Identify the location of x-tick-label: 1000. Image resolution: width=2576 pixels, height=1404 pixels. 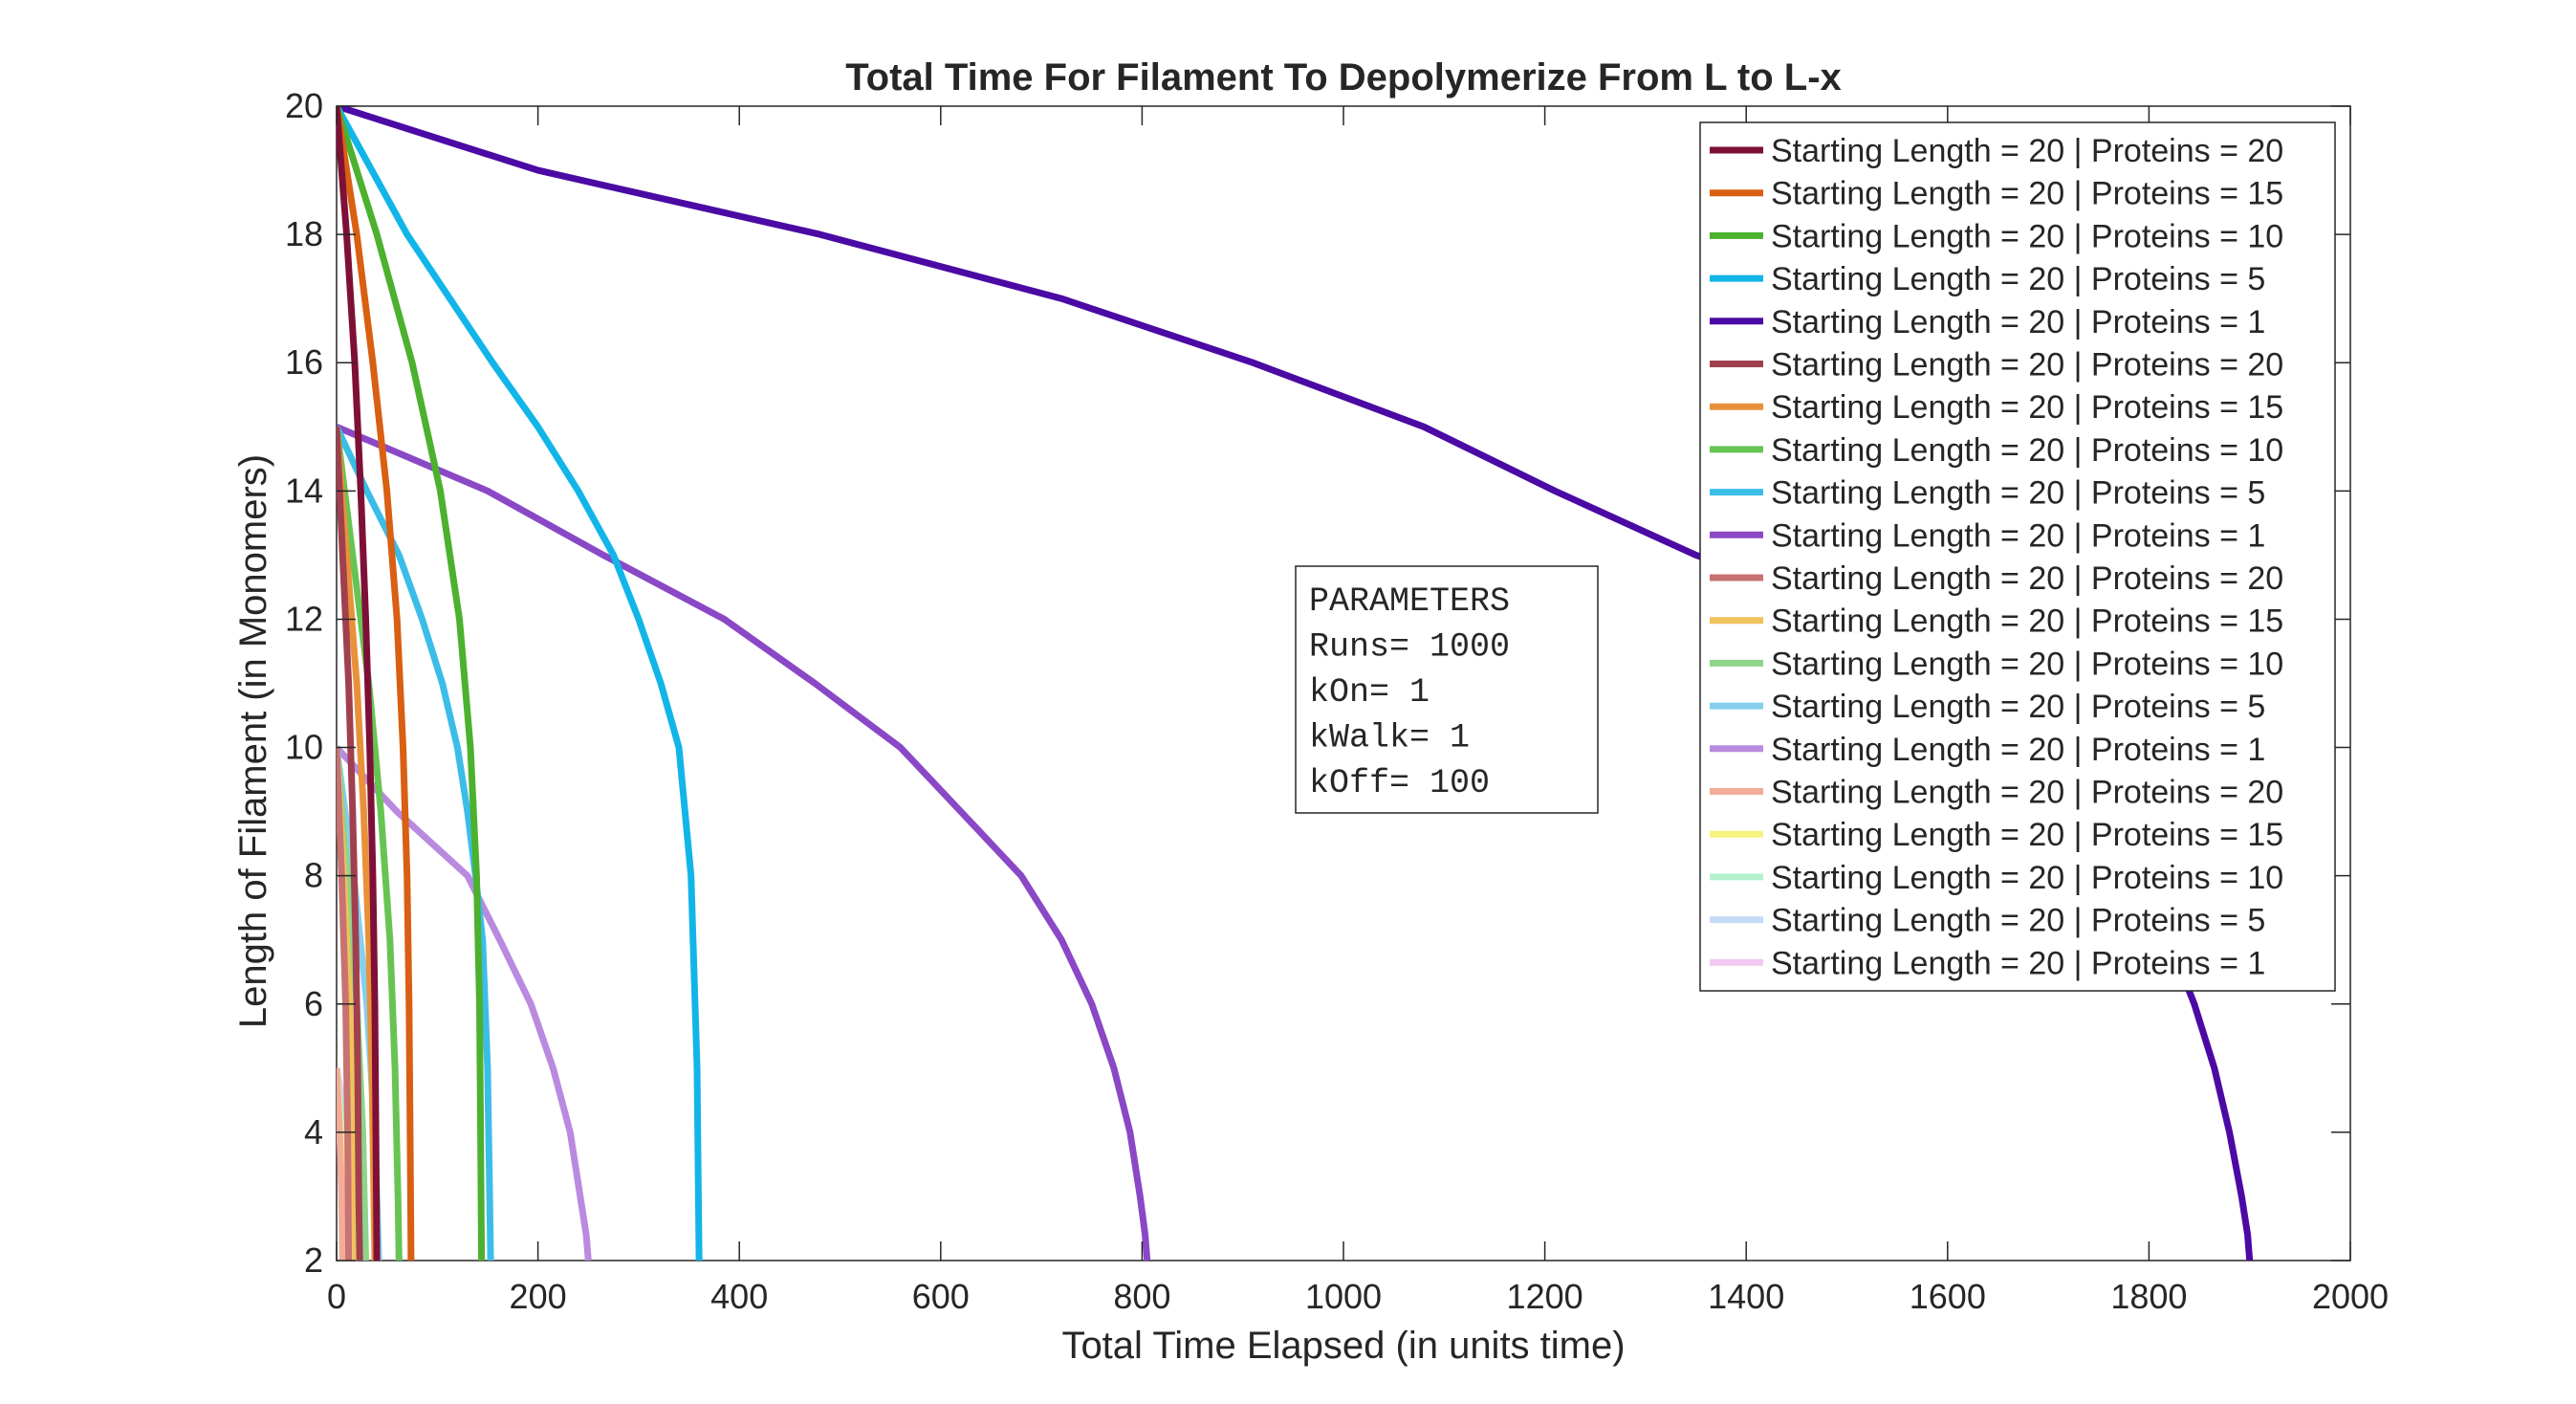
(1343, 1296).